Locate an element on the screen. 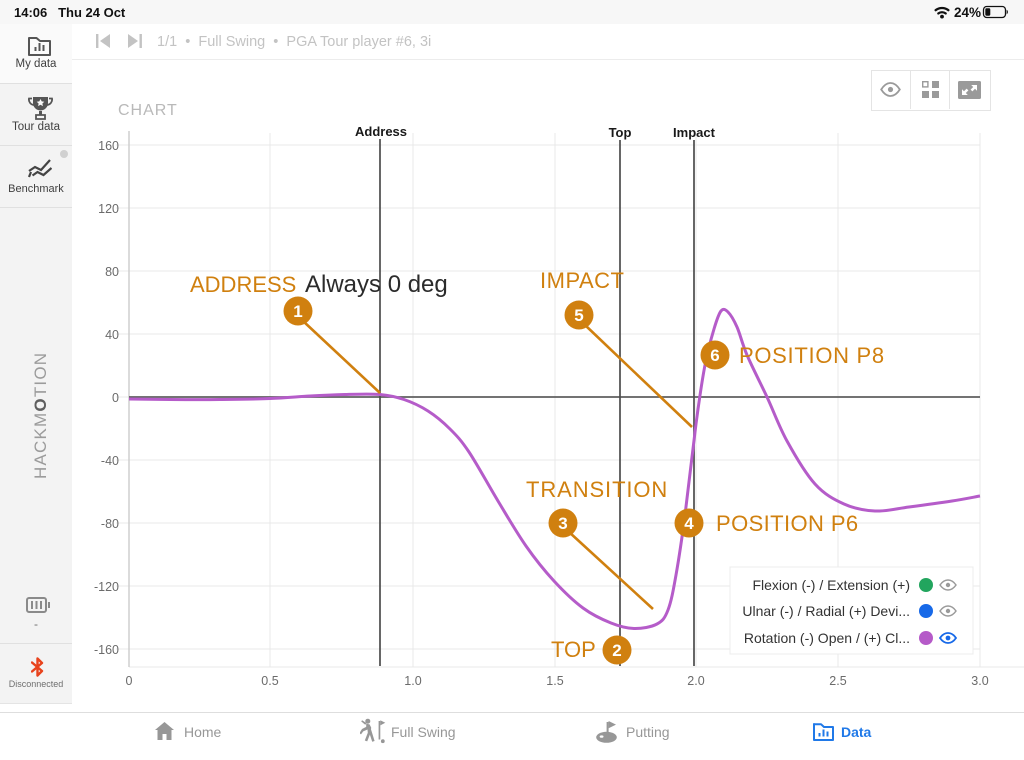 The width and height of the screenshot is (1024, 760). svg-text: Address is located at coordinates (381, 131).